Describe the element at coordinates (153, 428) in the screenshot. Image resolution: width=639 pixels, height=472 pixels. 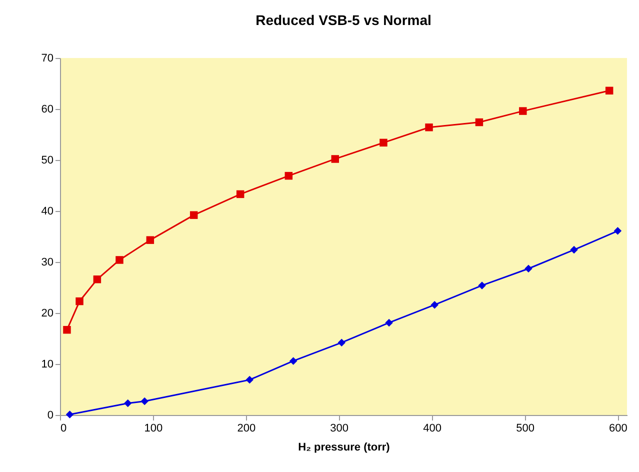
I see `x-tick-label: 100` at that location.